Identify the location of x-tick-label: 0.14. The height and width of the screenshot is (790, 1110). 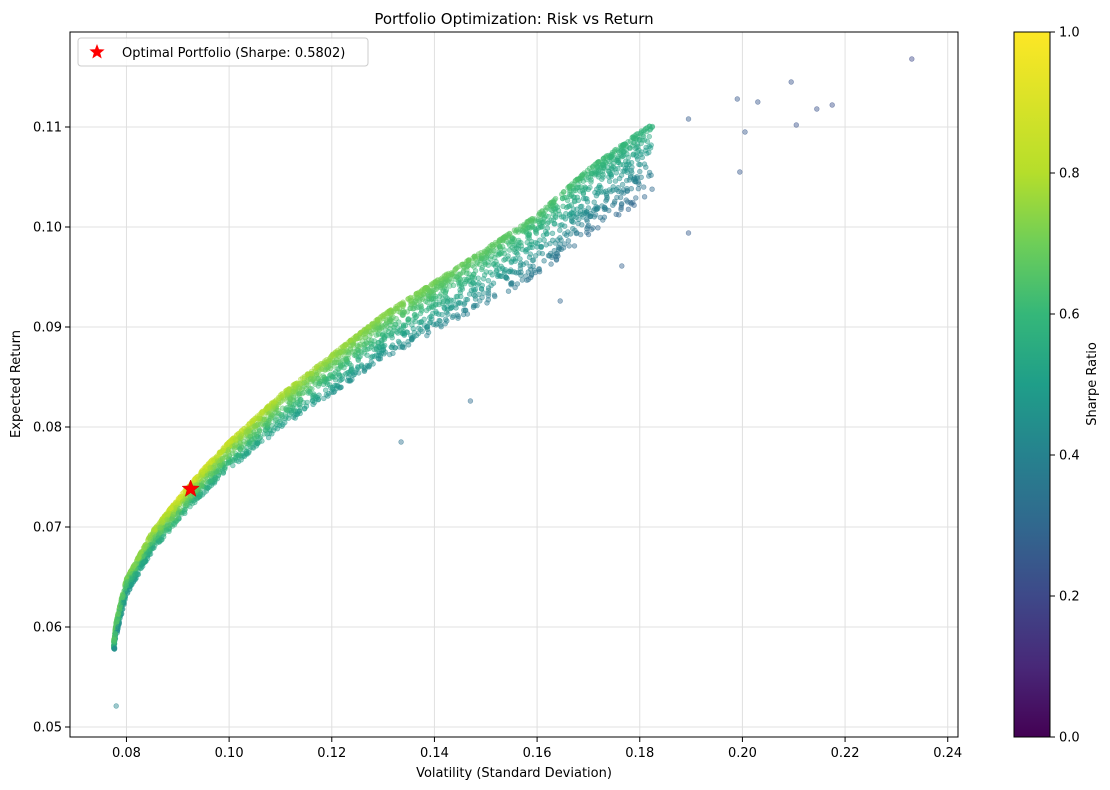
(434, 753).